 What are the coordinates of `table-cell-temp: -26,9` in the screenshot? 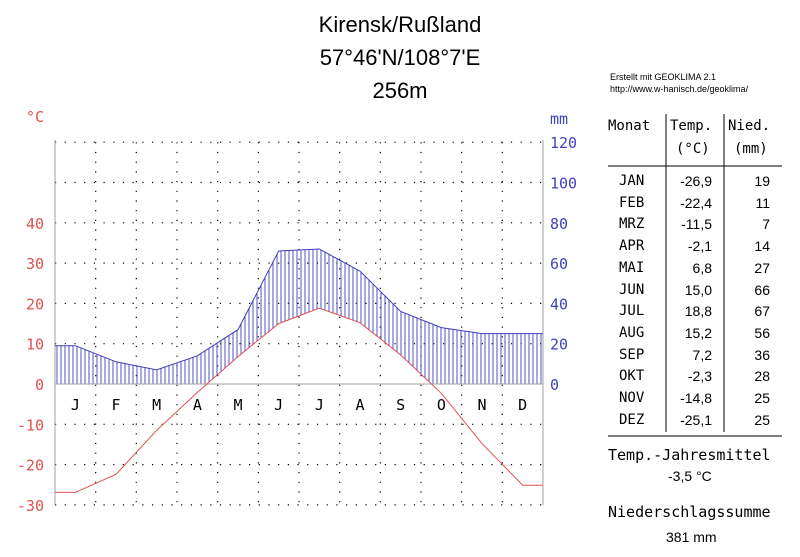 It's located at (696, 181).